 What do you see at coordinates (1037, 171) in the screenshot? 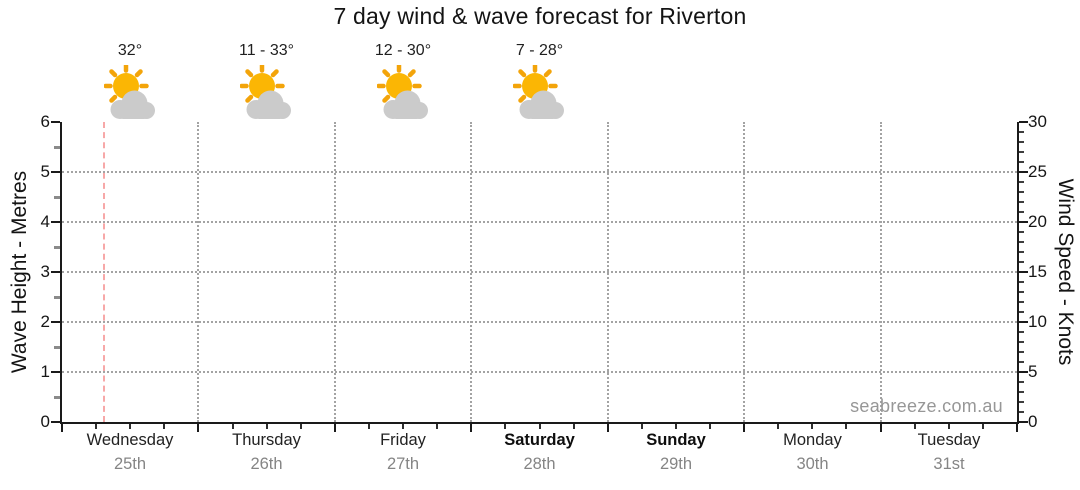
I see `right-axis-tick-label: 25` at bounding box center [1037, 171].